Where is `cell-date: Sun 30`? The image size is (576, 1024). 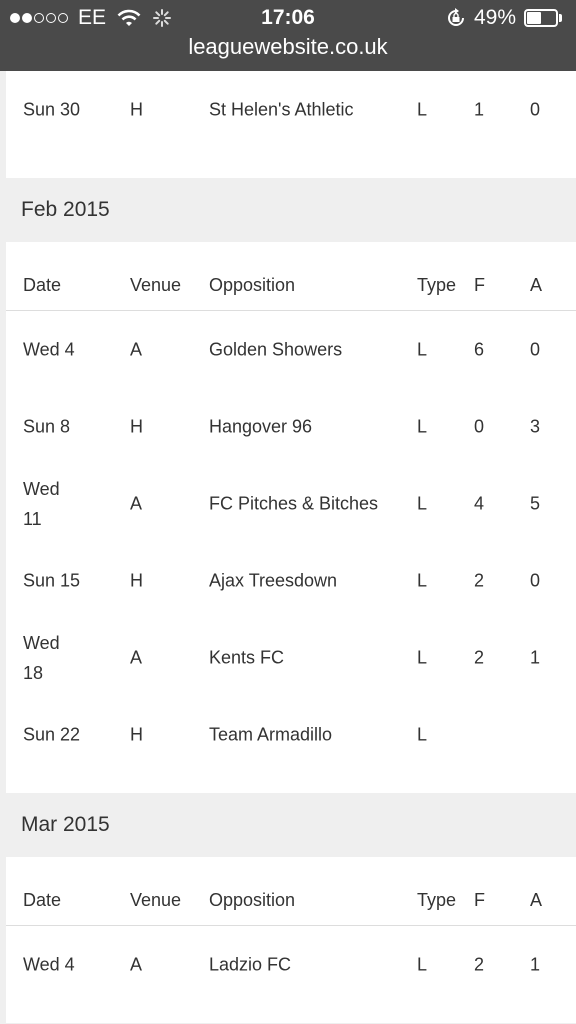
cell-date: Sun 30 is located at coordinates (52, 109).